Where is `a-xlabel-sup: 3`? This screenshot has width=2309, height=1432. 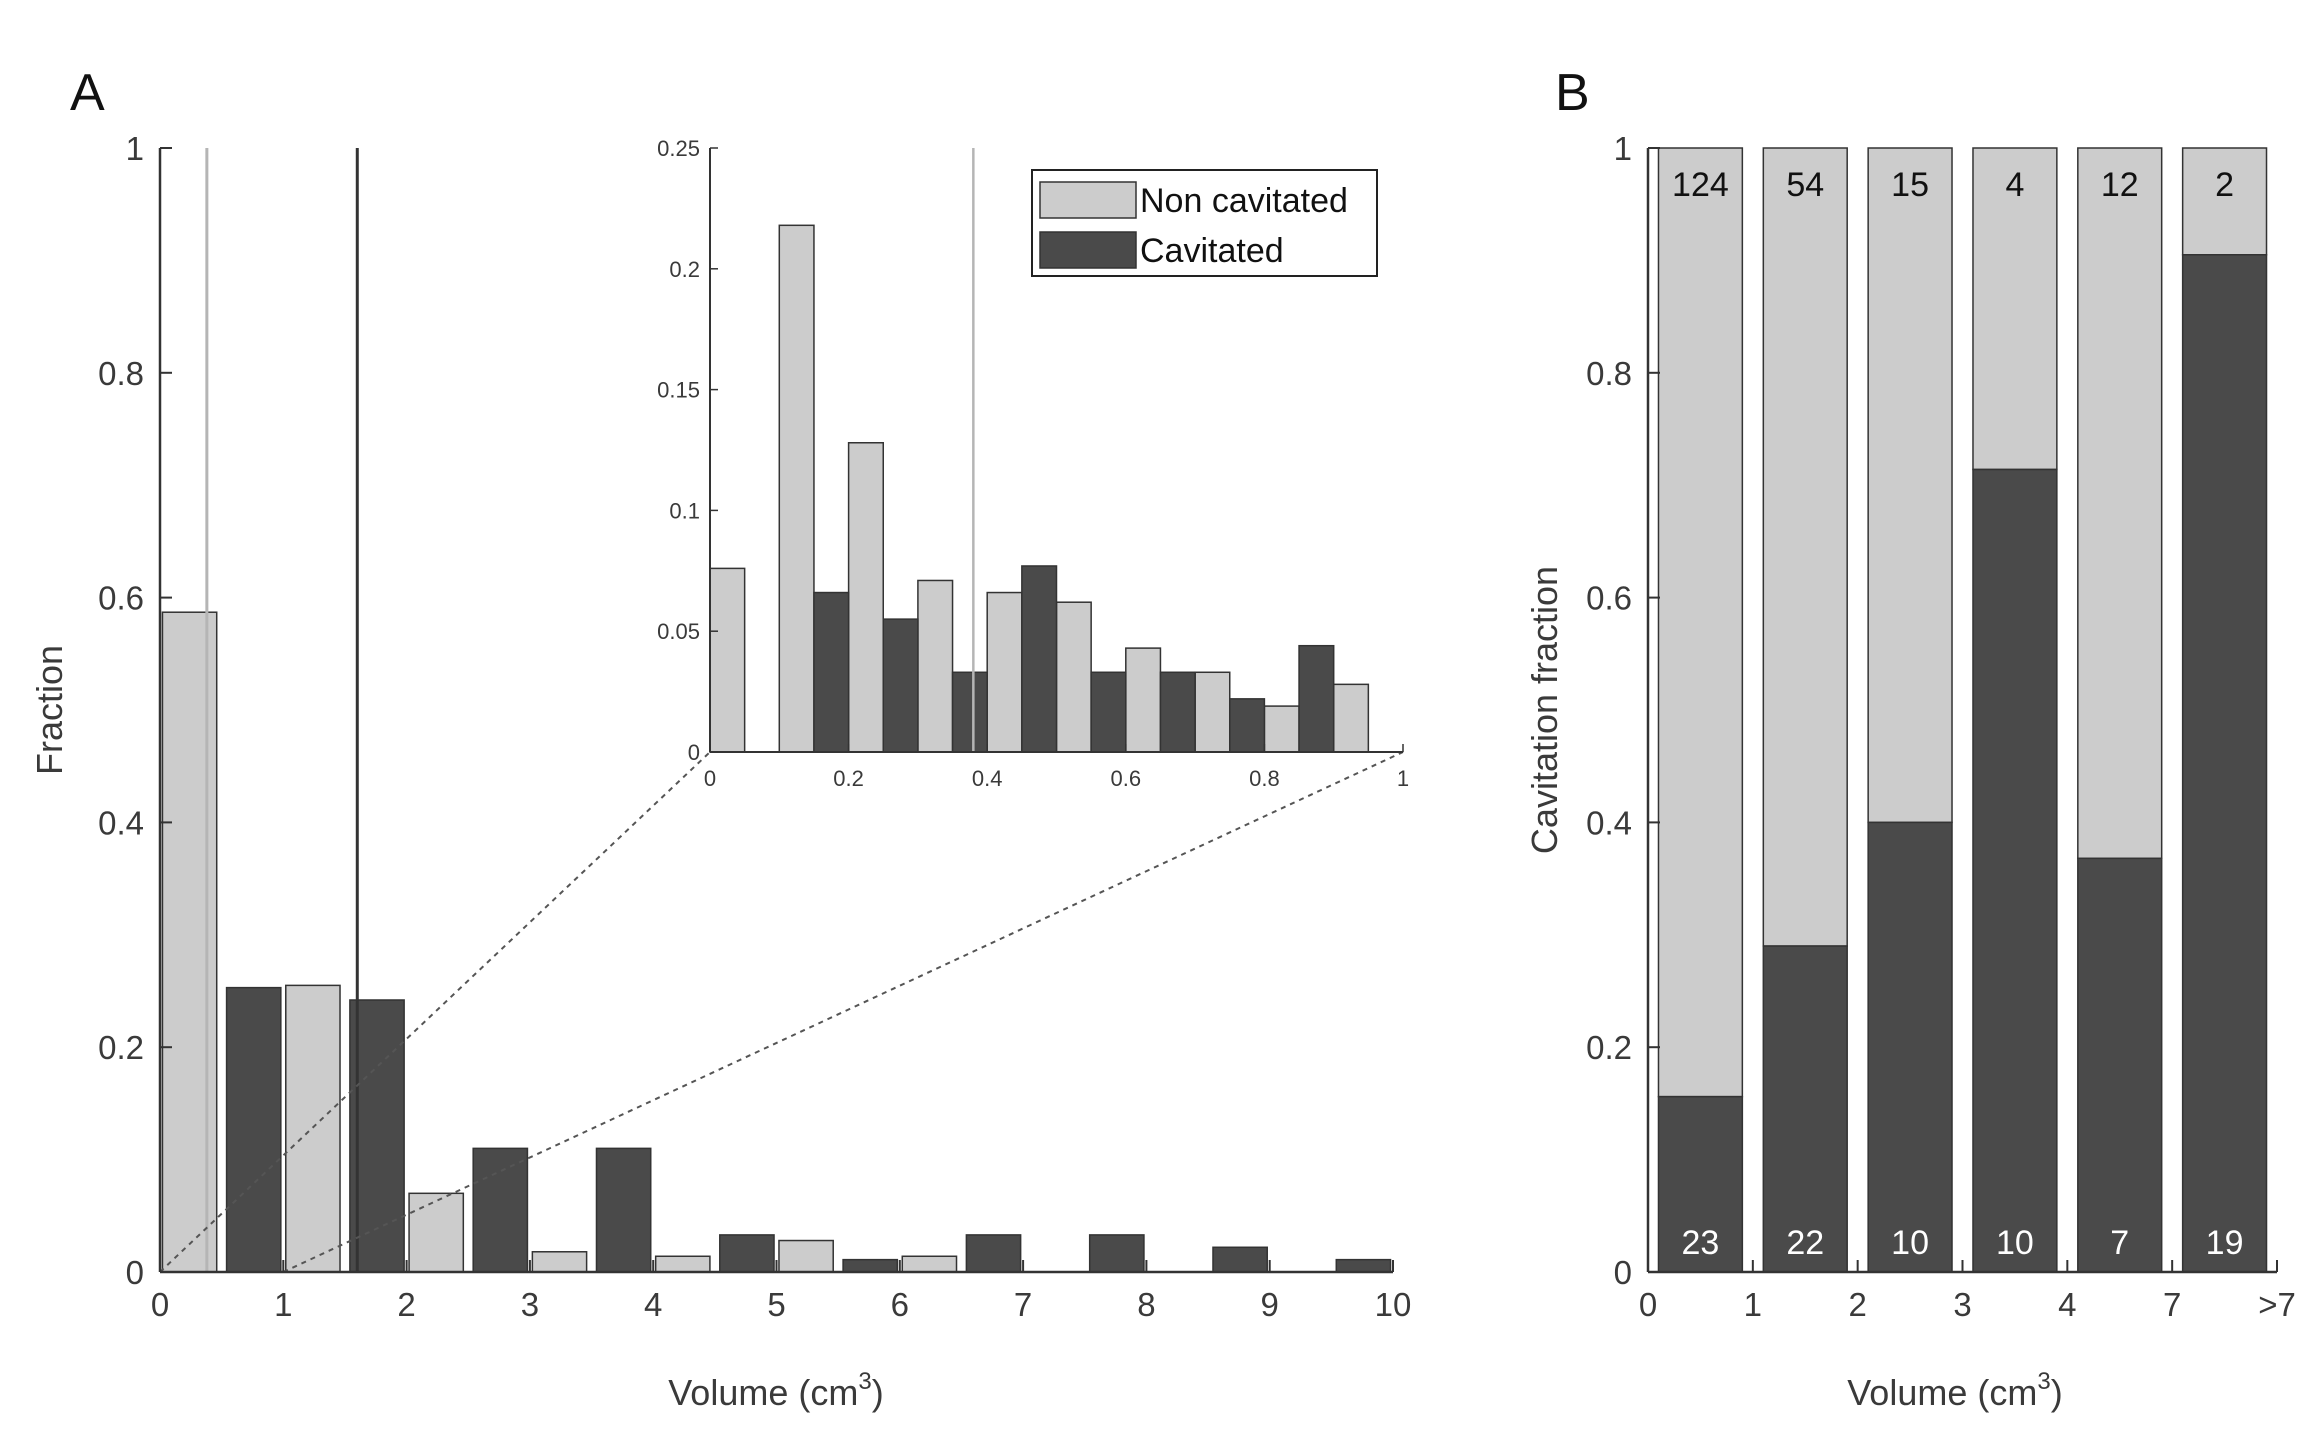
a-xlabel-sup: 3 is located at coordinates (864, 1381).